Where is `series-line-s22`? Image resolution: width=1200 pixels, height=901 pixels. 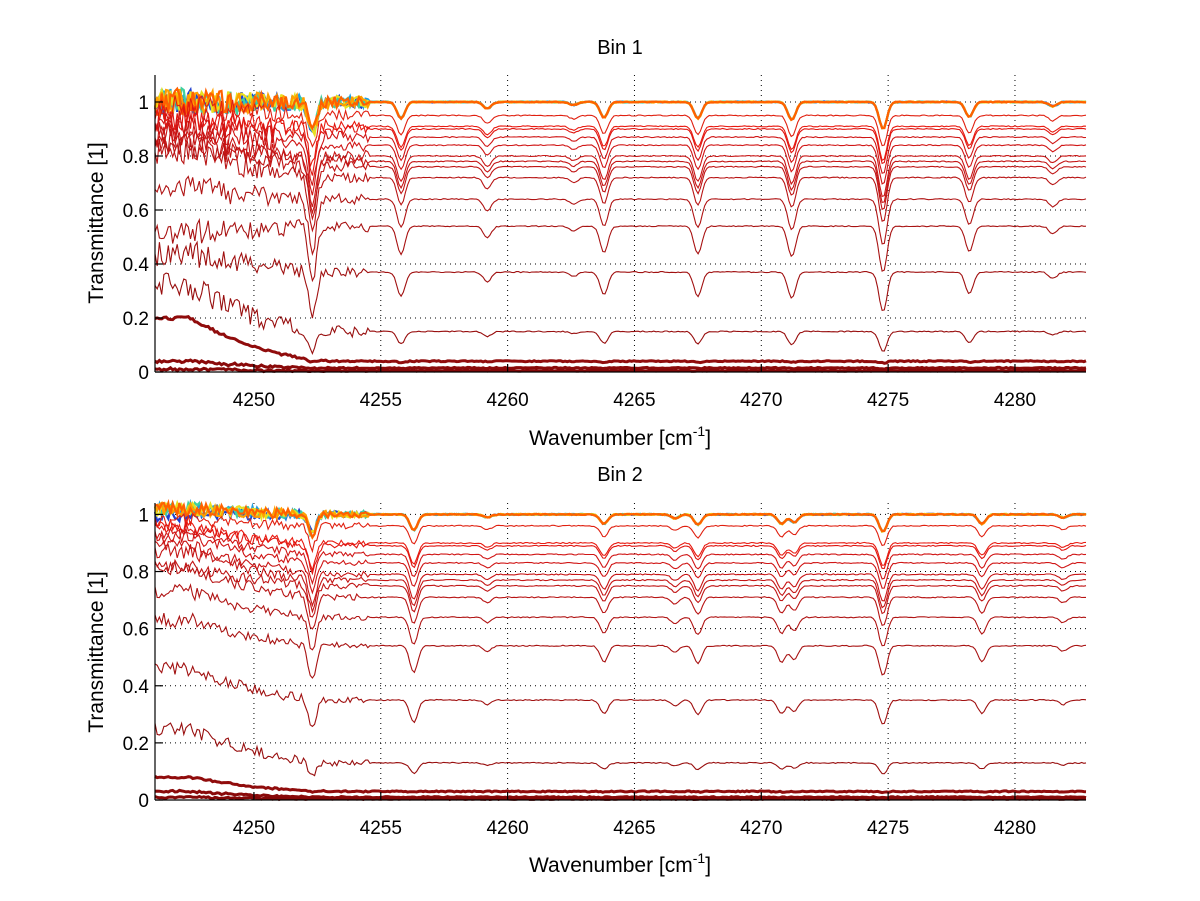 series-line-s22 is located at coordinates (620, 798).